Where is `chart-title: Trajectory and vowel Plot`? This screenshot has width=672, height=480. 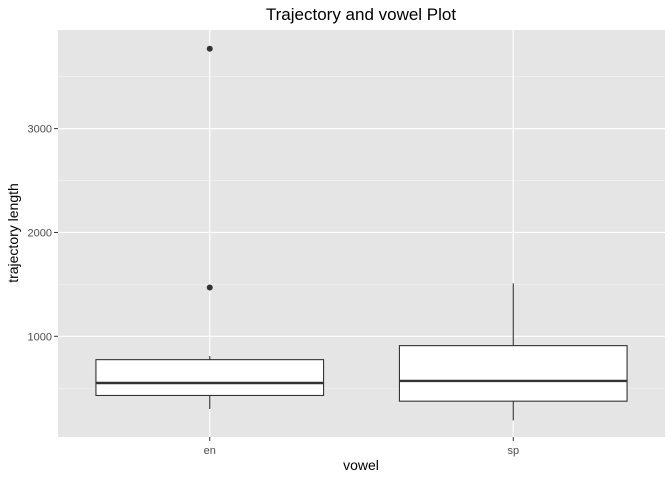 chart-title: Trajectory and vowel Plot is located at coordinates (361, 14).